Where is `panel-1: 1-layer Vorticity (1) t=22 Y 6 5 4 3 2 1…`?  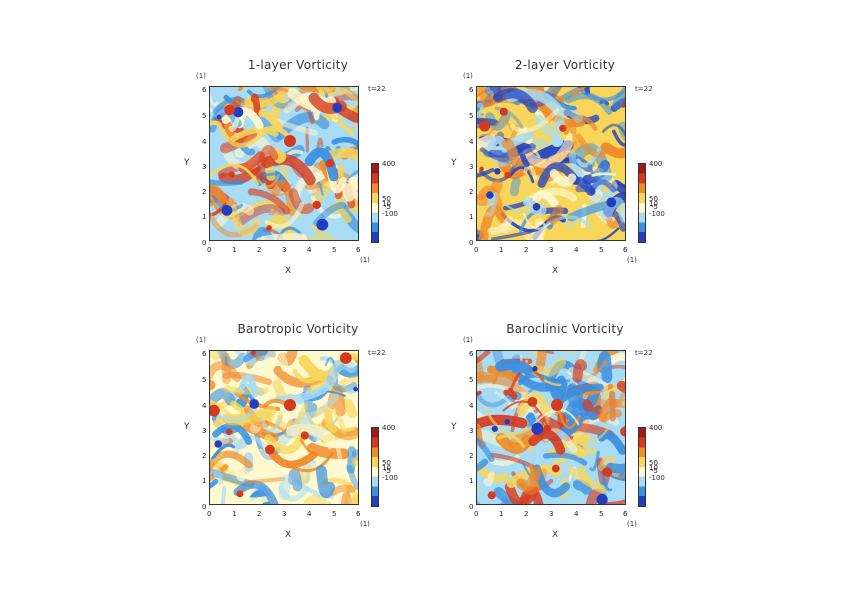 panel-1: 1-layer Vorticity (1) t=22 Y 6 5 4 3 2 1… is located at coordinates (297, 183).